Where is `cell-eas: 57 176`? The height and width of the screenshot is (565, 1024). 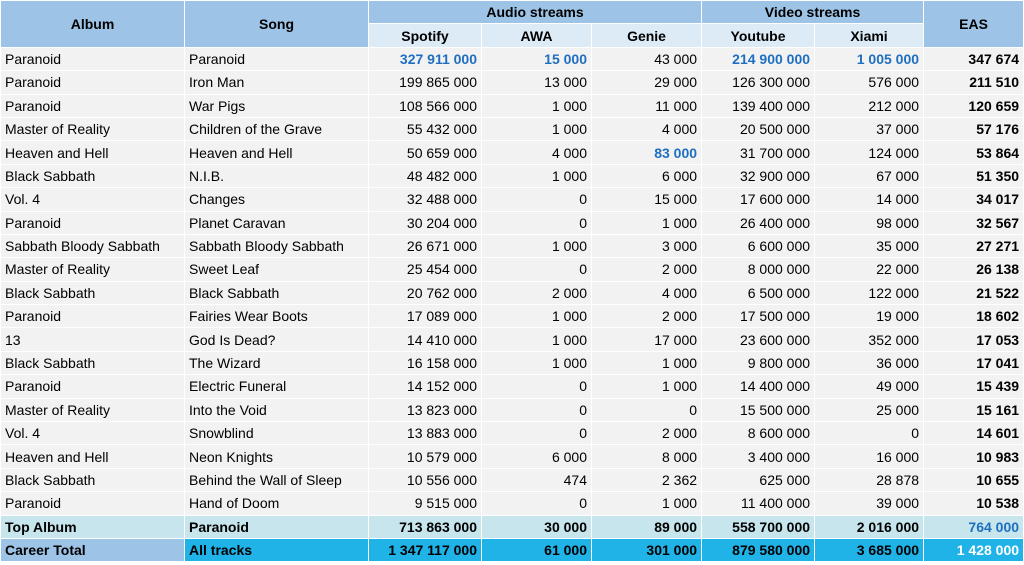 cell-eas: 57 176 is located at coordinates (973, 129).